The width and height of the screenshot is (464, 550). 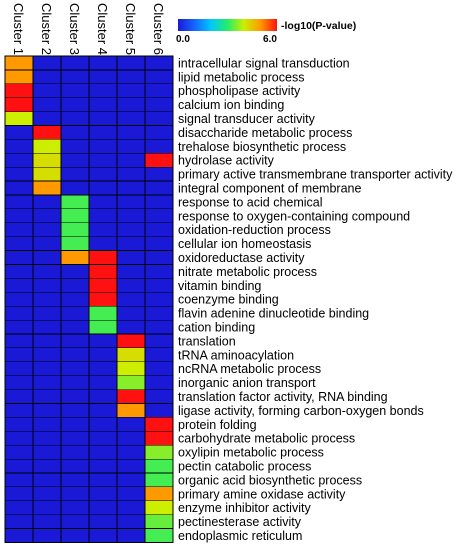 What do you see at coordinates (251, 453) in the screenshot?
I see `row-label: oxylipin metabolic process` at bounding box center [251, 453].